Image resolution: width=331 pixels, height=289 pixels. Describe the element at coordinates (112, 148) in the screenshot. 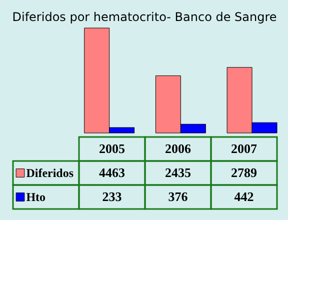

I see `x-tick-label: 2005` at that location.